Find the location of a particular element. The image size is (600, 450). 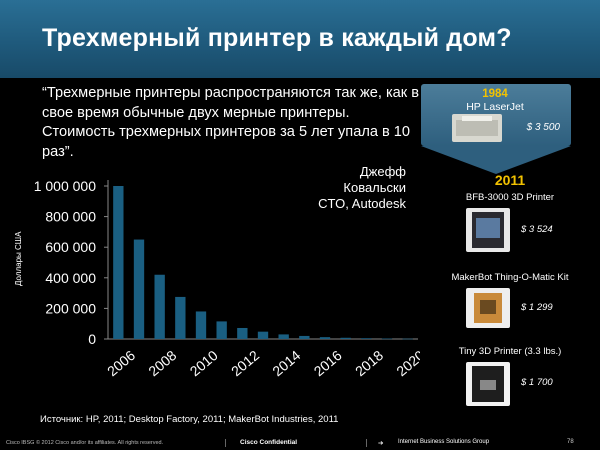

slide-title: Трехмерный принтер в каждый дом? is located at coordinates (277, 38).